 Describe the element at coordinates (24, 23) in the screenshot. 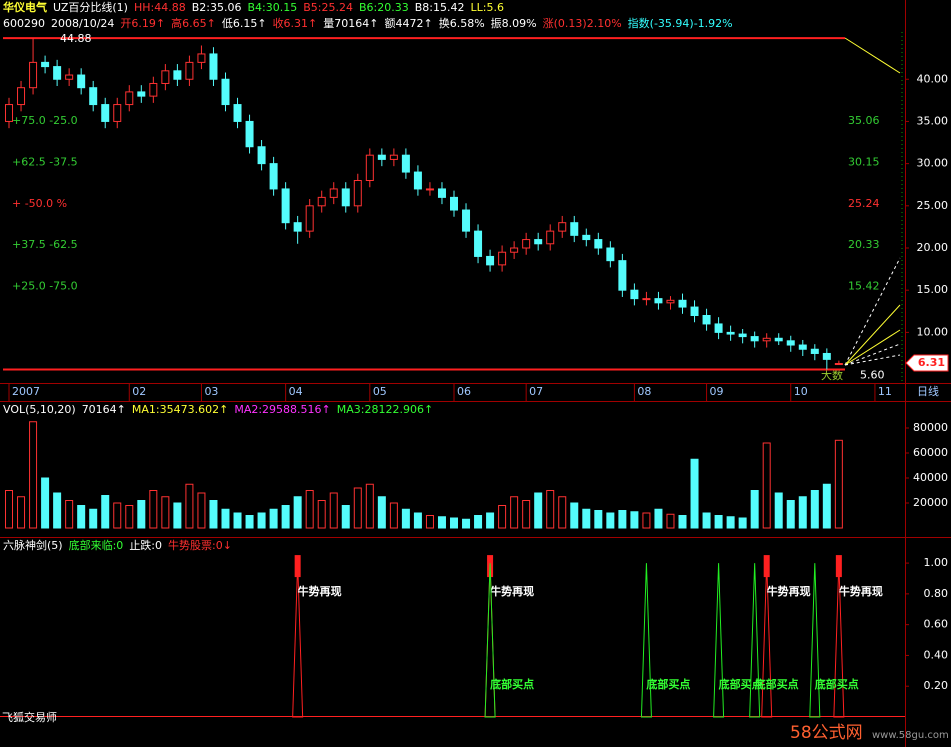

I see `quote-item: 600290` at that location.